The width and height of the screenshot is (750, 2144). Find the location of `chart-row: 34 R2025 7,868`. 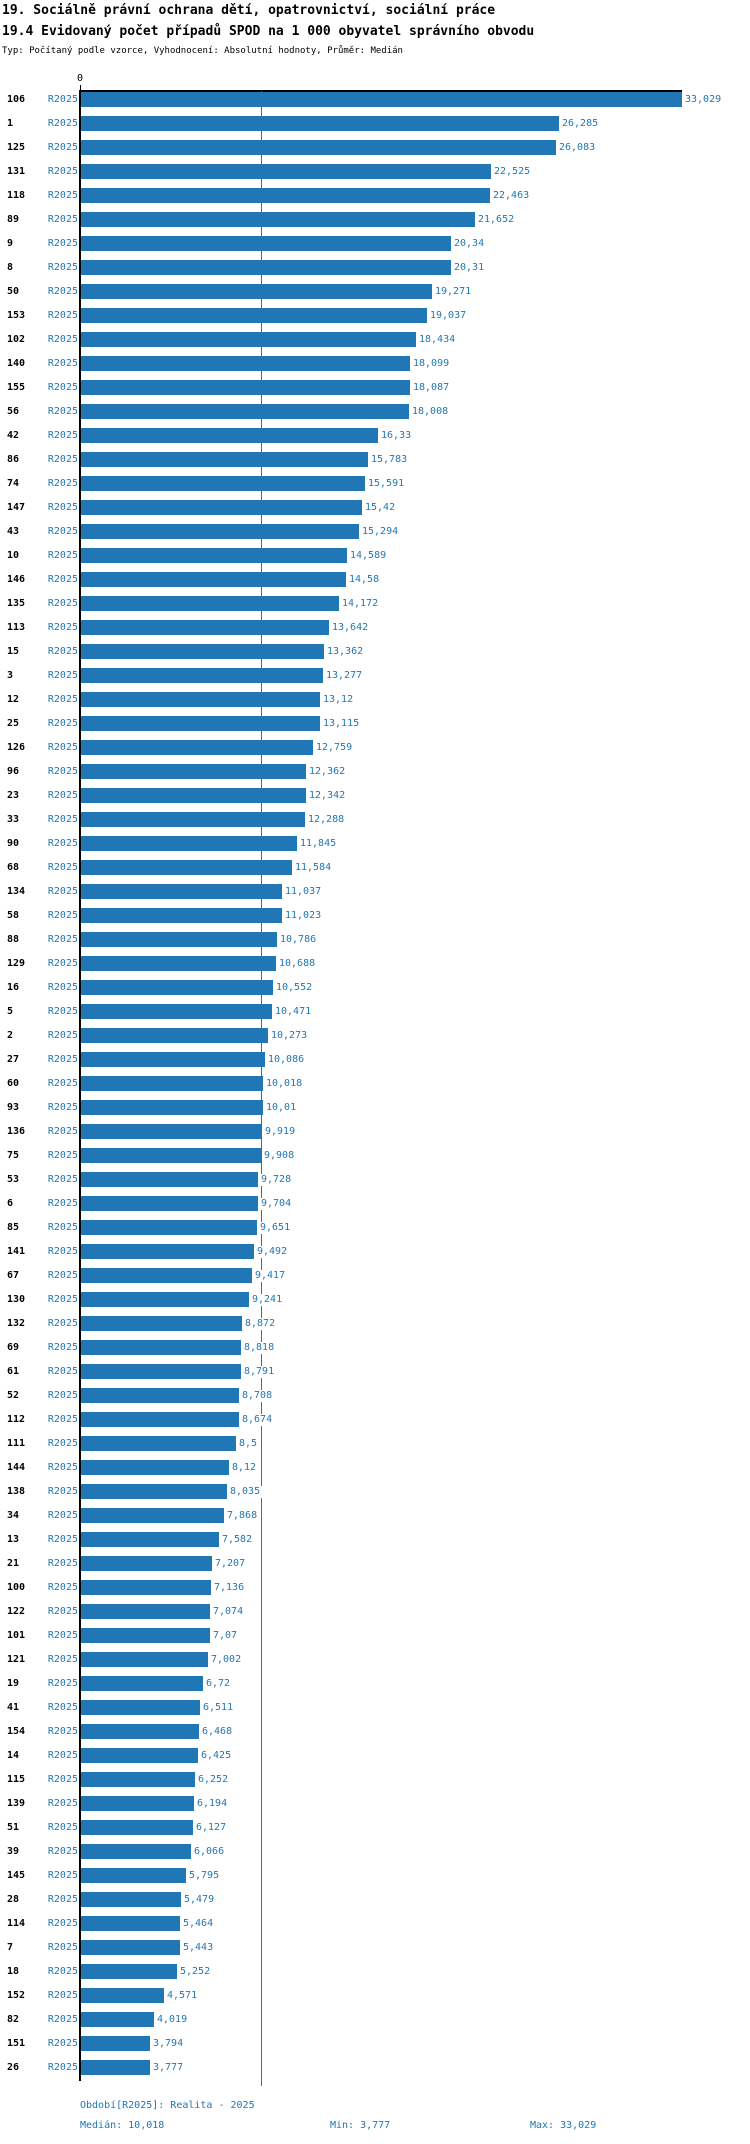

chart-row: 34 R2025 7,868 is located at coordinates (375, 1515).